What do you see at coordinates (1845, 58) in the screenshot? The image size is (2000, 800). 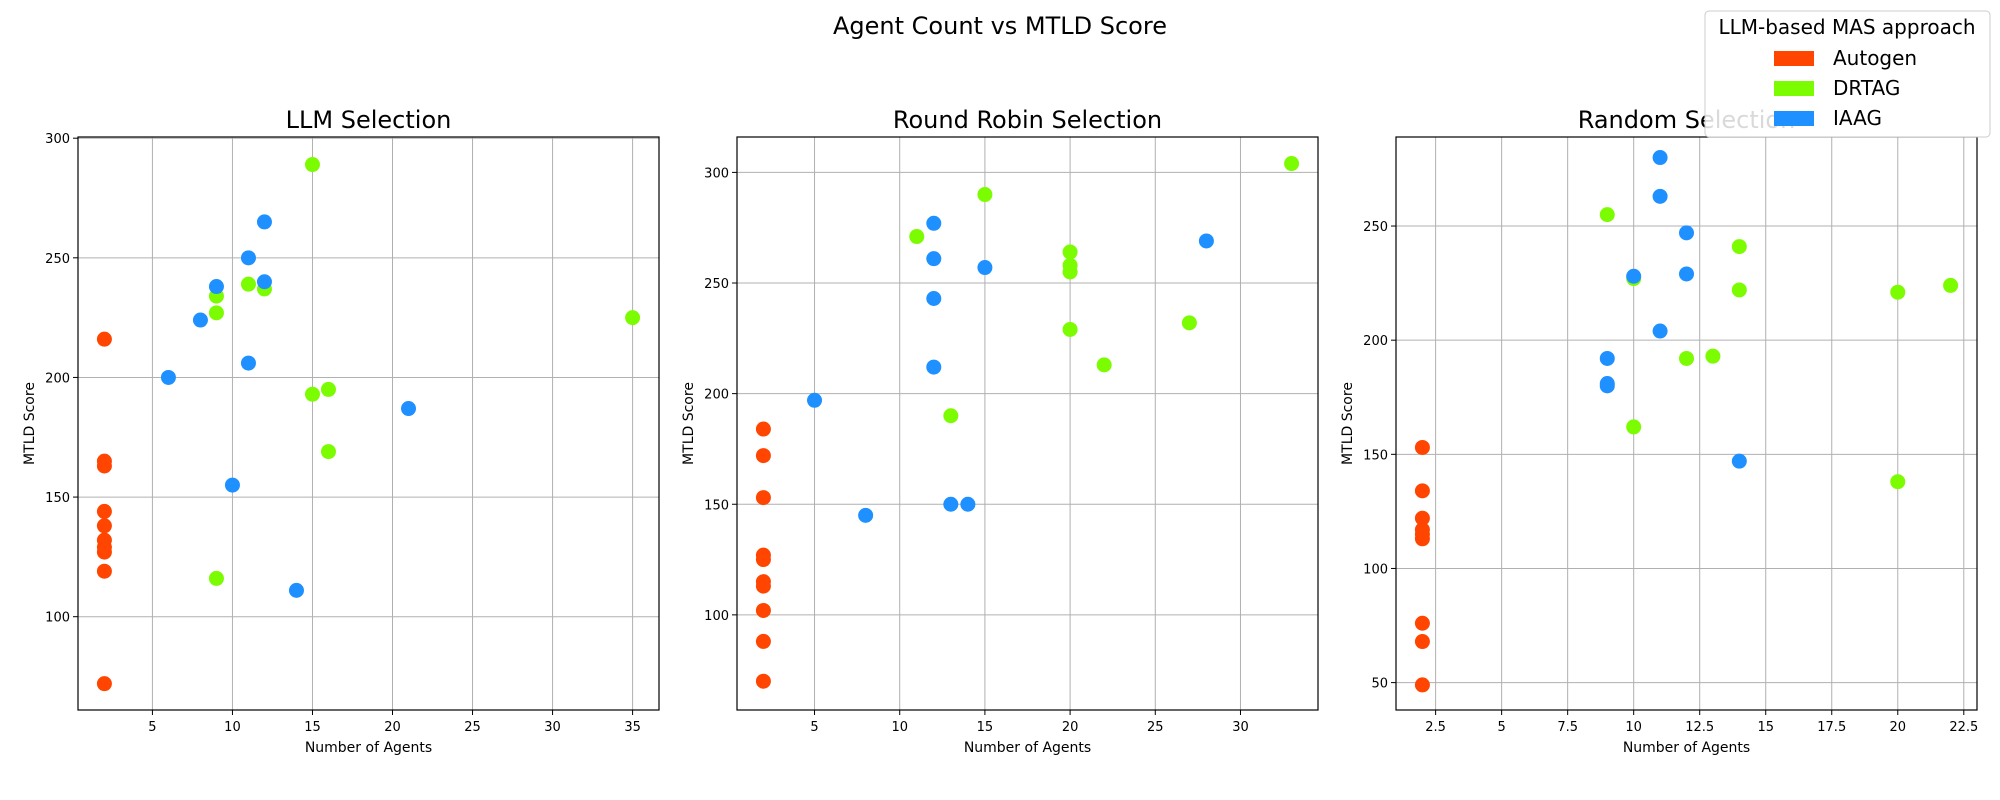 I see `legend-entry-autogen: Autogen` at bounding box center [1845, 58].